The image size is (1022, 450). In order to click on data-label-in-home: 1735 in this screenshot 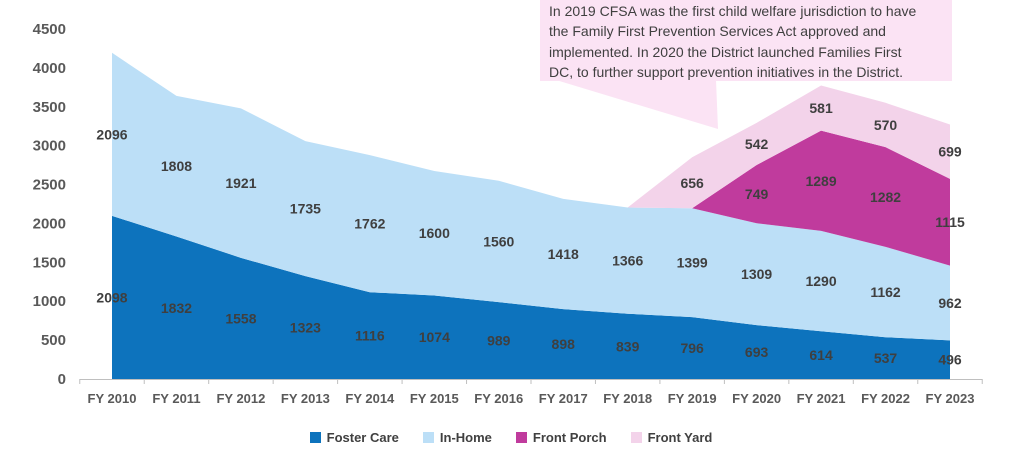, I will do `click(305, 209)`.